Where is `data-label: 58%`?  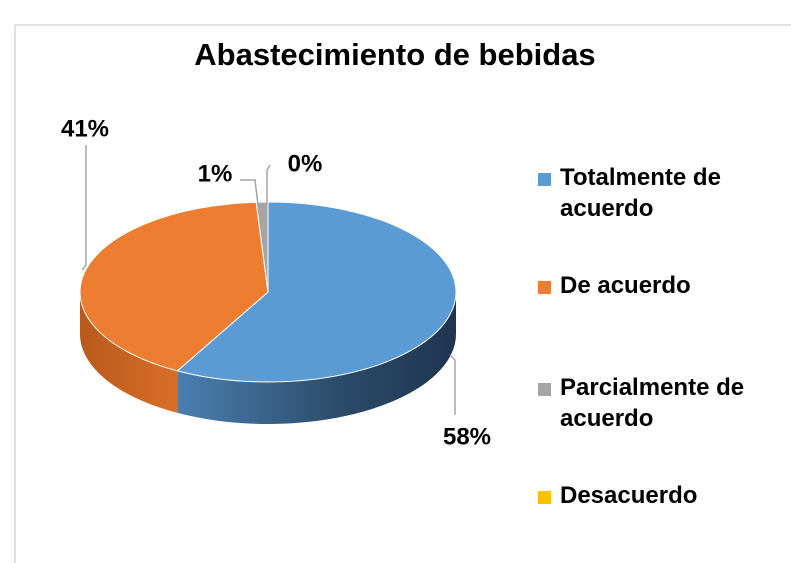
data-label: 58% is located at coordinates (467, 436).